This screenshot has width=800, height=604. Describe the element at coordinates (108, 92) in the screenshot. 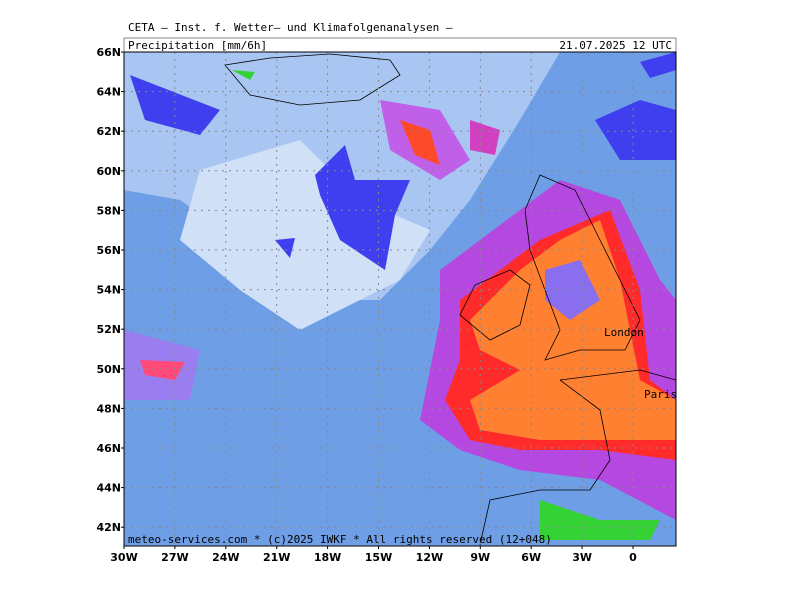

I see `lat-label: 64N` at that location.